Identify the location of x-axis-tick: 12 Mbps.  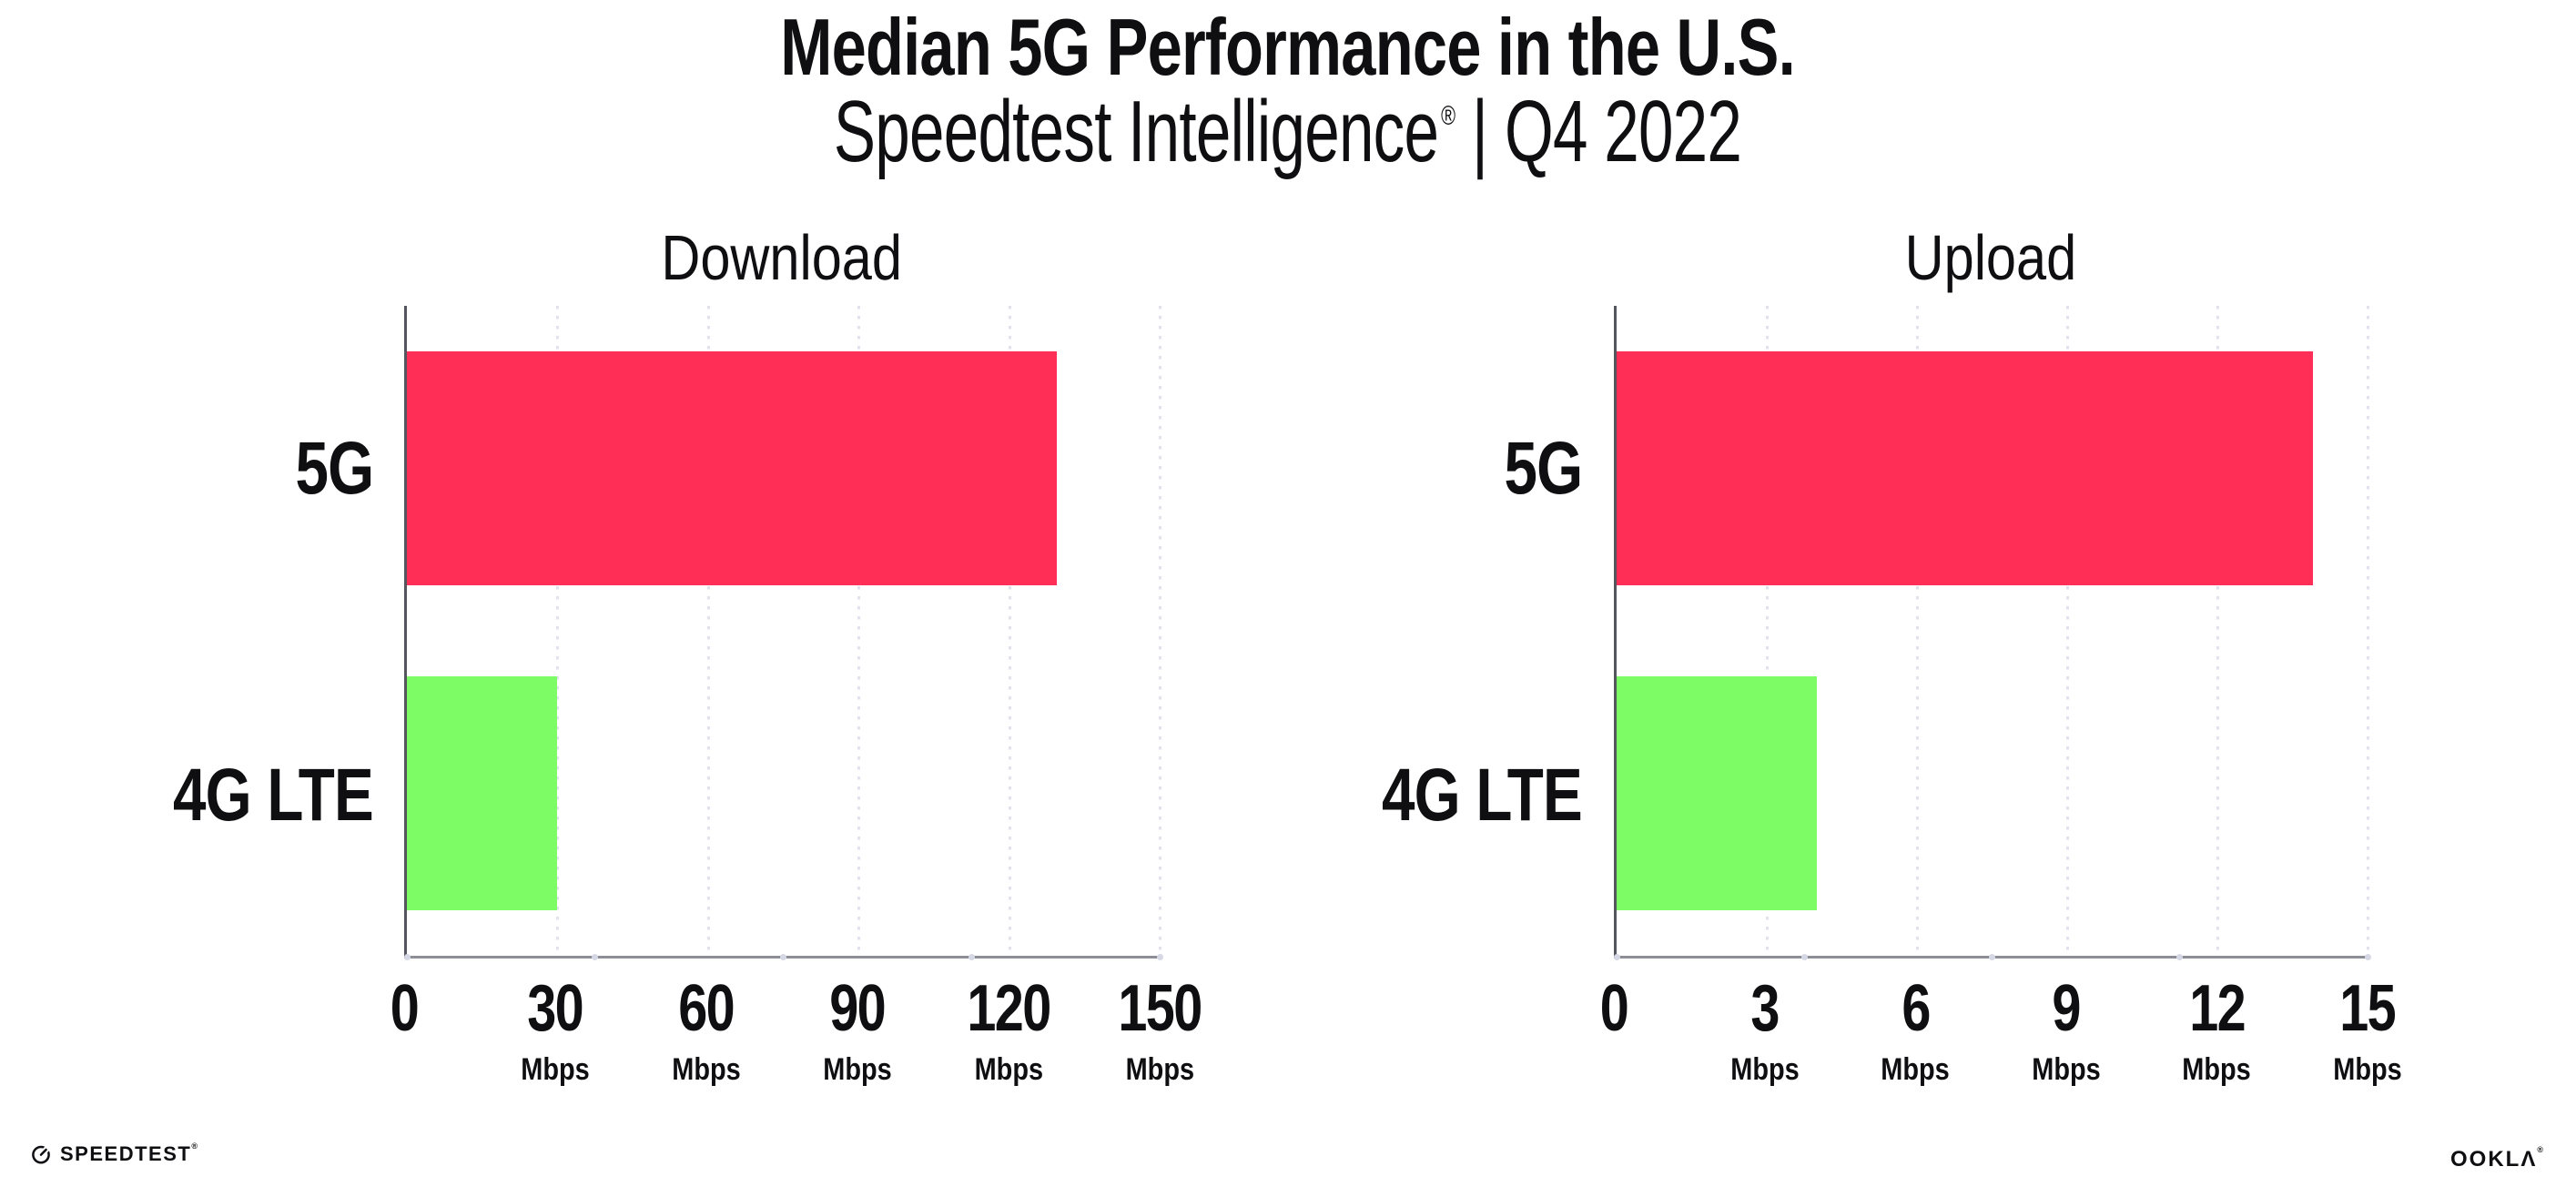
(2216, 1030).